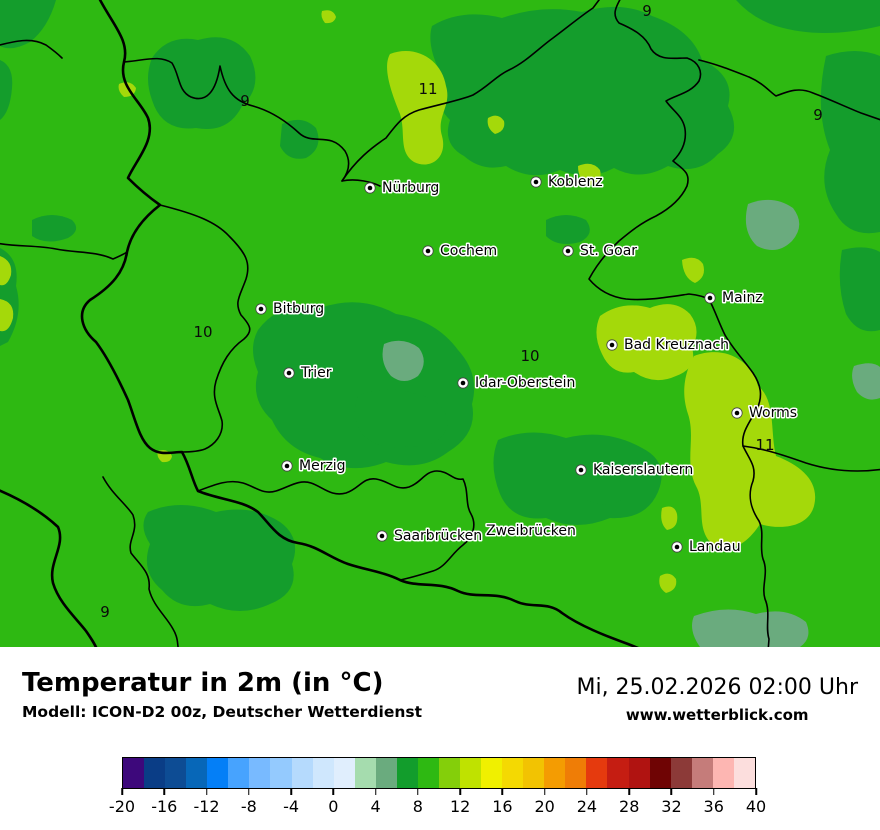  Describe the element at coordinates (773, 413) in the screenshot. I see `city-label: Worms` at that location.